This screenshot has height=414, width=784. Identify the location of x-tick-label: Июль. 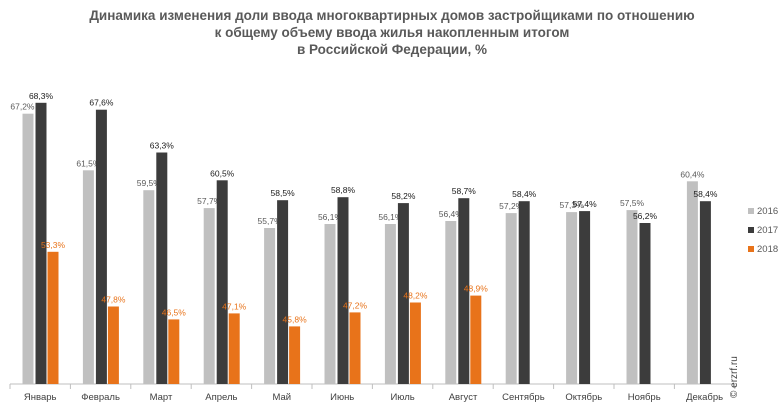
(402, 397).